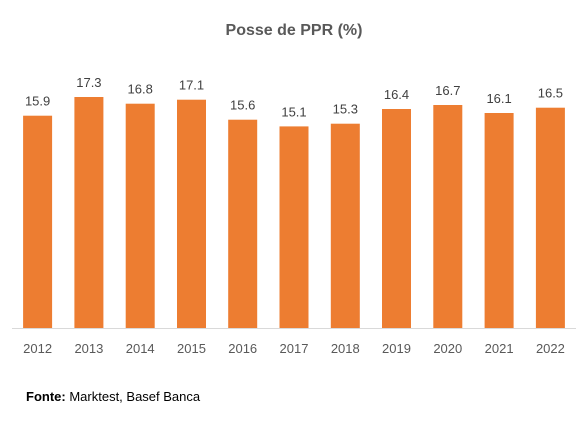  Describe the element at coordinates (140, 89) in the screenshot. I see `data-label-2014: 16.8` at that location.